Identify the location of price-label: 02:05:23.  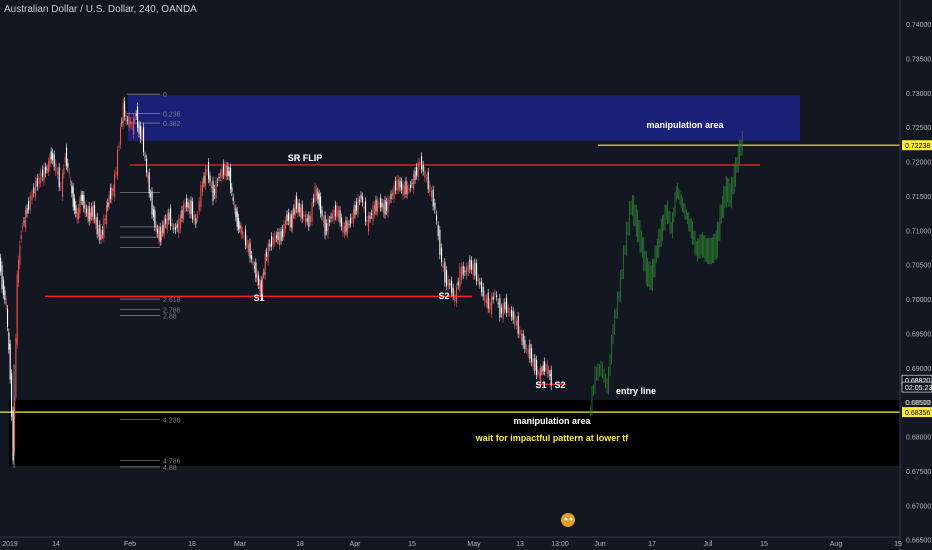
(918, 388).